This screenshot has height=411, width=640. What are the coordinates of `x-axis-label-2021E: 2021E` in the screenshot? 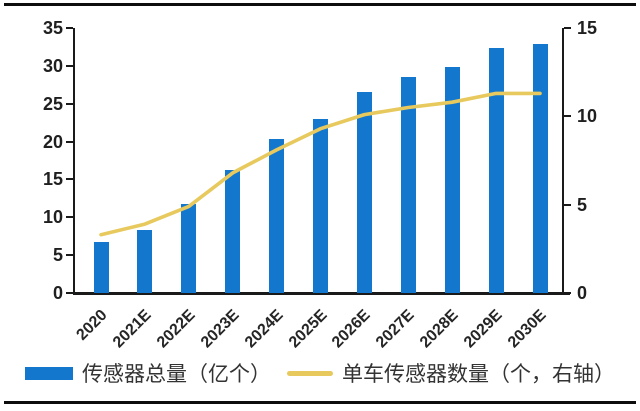 It's located at (132, 329).